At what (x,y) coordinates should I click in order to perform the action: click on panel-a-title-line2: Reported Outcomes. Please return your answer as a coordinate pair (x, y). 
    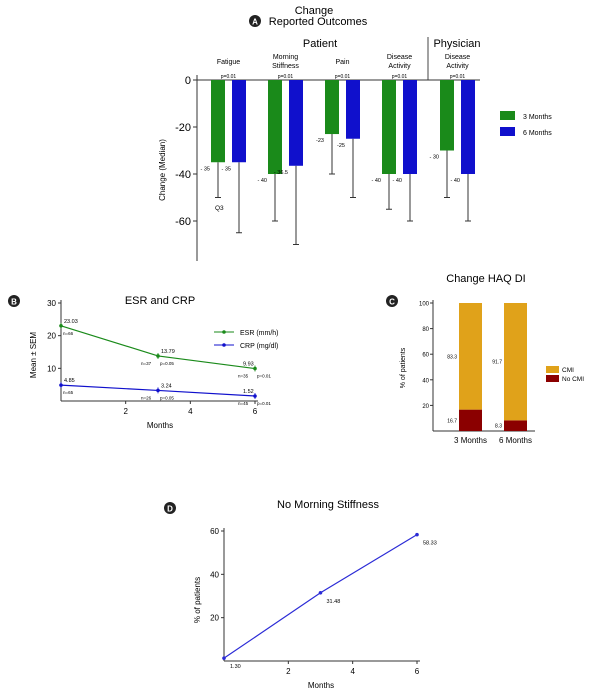
    Looking at the image, I should click on (318, 22).